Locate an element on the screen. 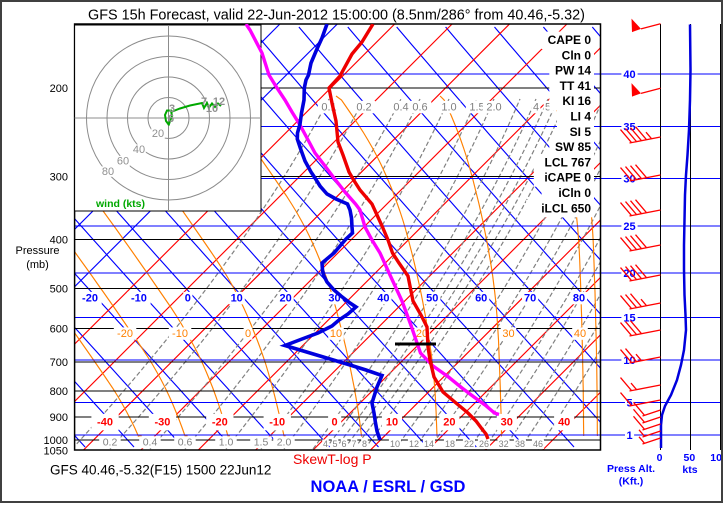 The image size is (723, 508). svg-text: 700 is located at coordinates (59, 363).